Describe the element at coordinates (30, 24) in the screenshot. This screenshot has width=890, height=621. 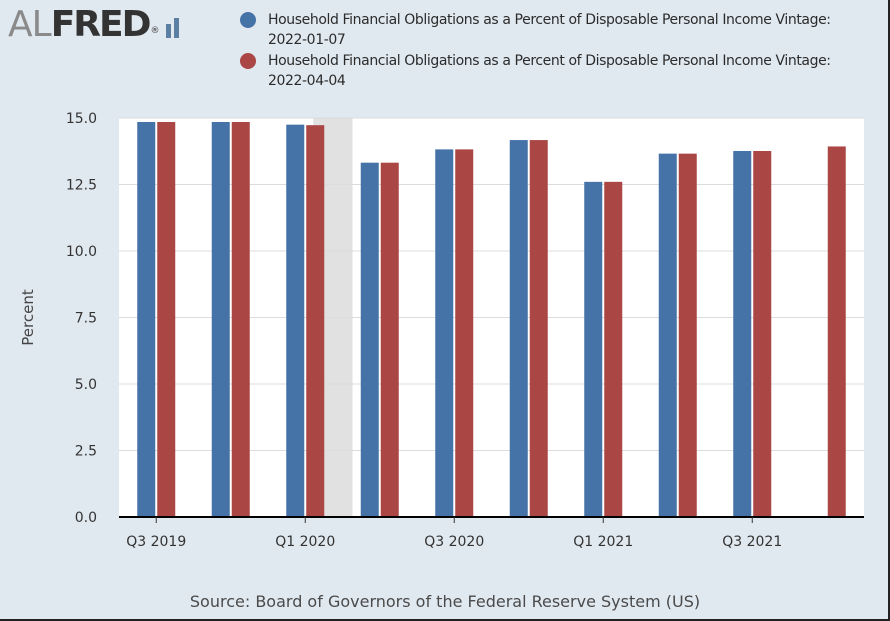
I see `logo-al-text: AL` at that location.